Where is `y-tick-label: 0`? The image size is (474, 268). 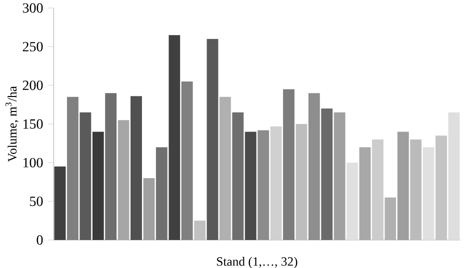 y-tick-label: 0 is located at coordinates (39, 240).